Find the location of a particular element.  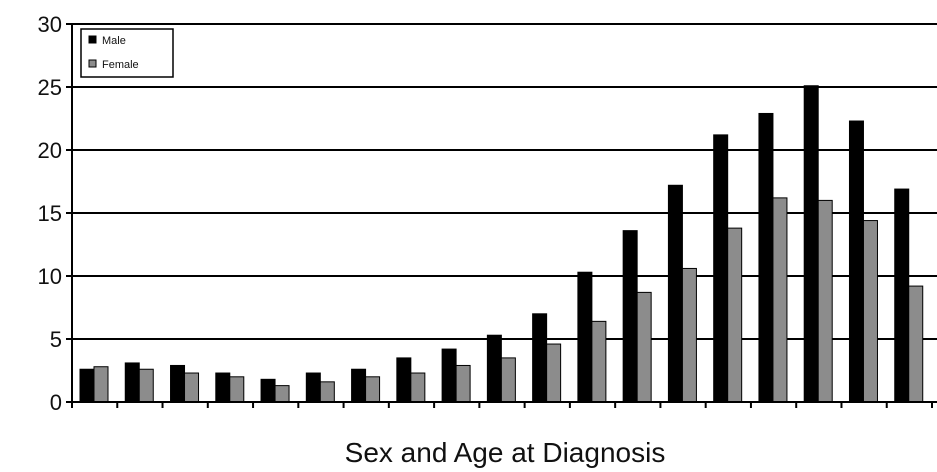

legend: Male Female is located at coordinates (127, 53).